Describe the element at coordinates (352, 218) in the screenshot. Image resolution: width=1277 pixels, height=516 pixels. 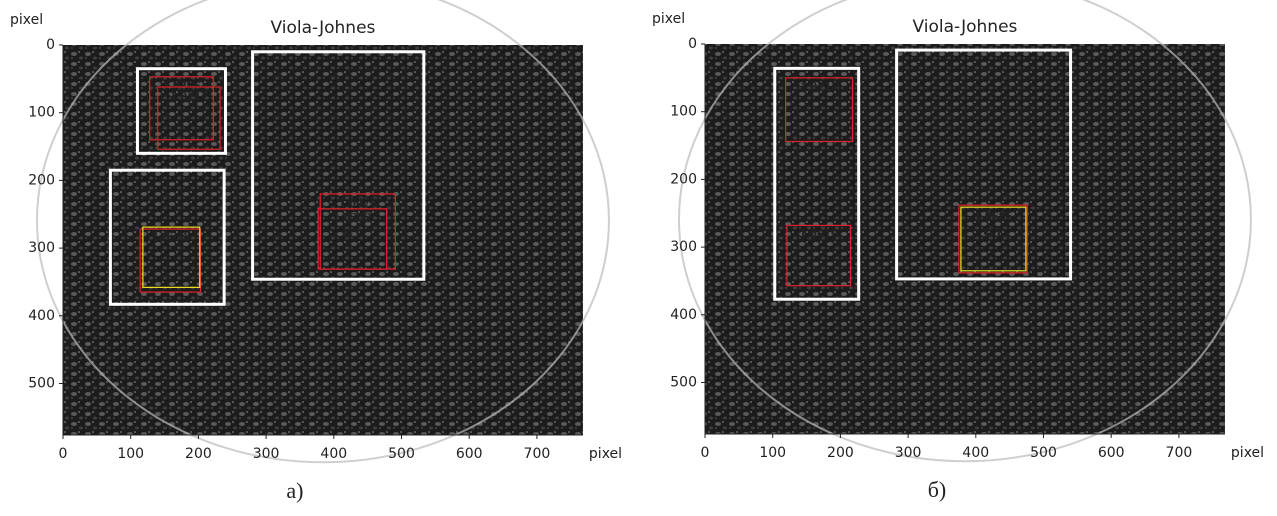
I see `box-label: 1.0372` at that location.